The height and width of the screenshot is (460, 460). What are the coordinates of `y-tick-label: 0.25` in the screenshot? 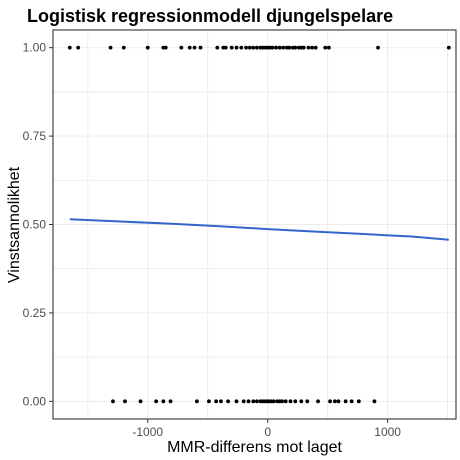 It's located at (35, 313).